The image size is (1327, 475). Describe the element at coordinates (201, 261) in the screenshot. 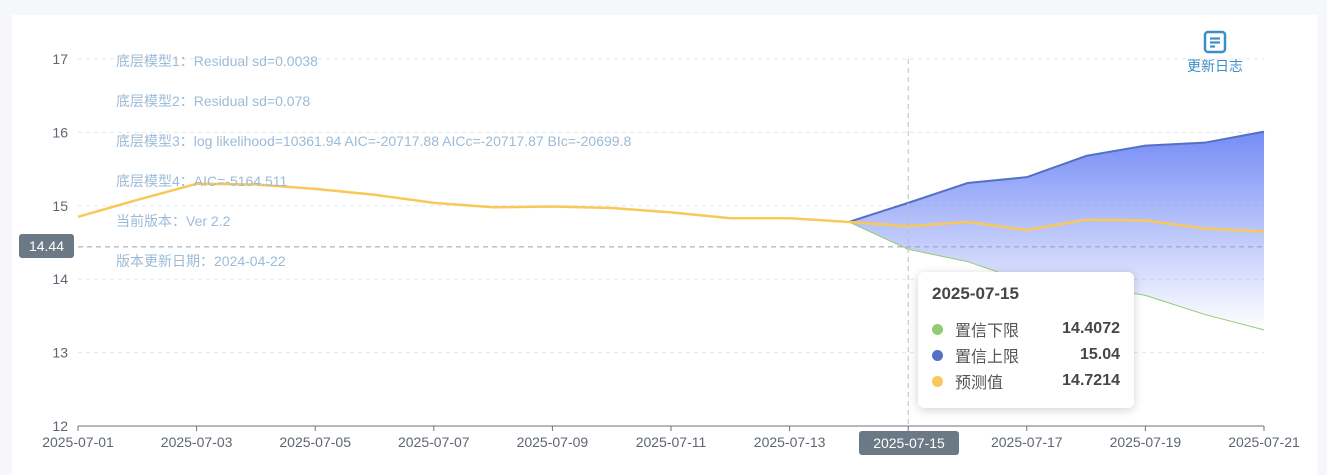

I see `model-annotation: 版本更新日期：2024-04-22` at that location.